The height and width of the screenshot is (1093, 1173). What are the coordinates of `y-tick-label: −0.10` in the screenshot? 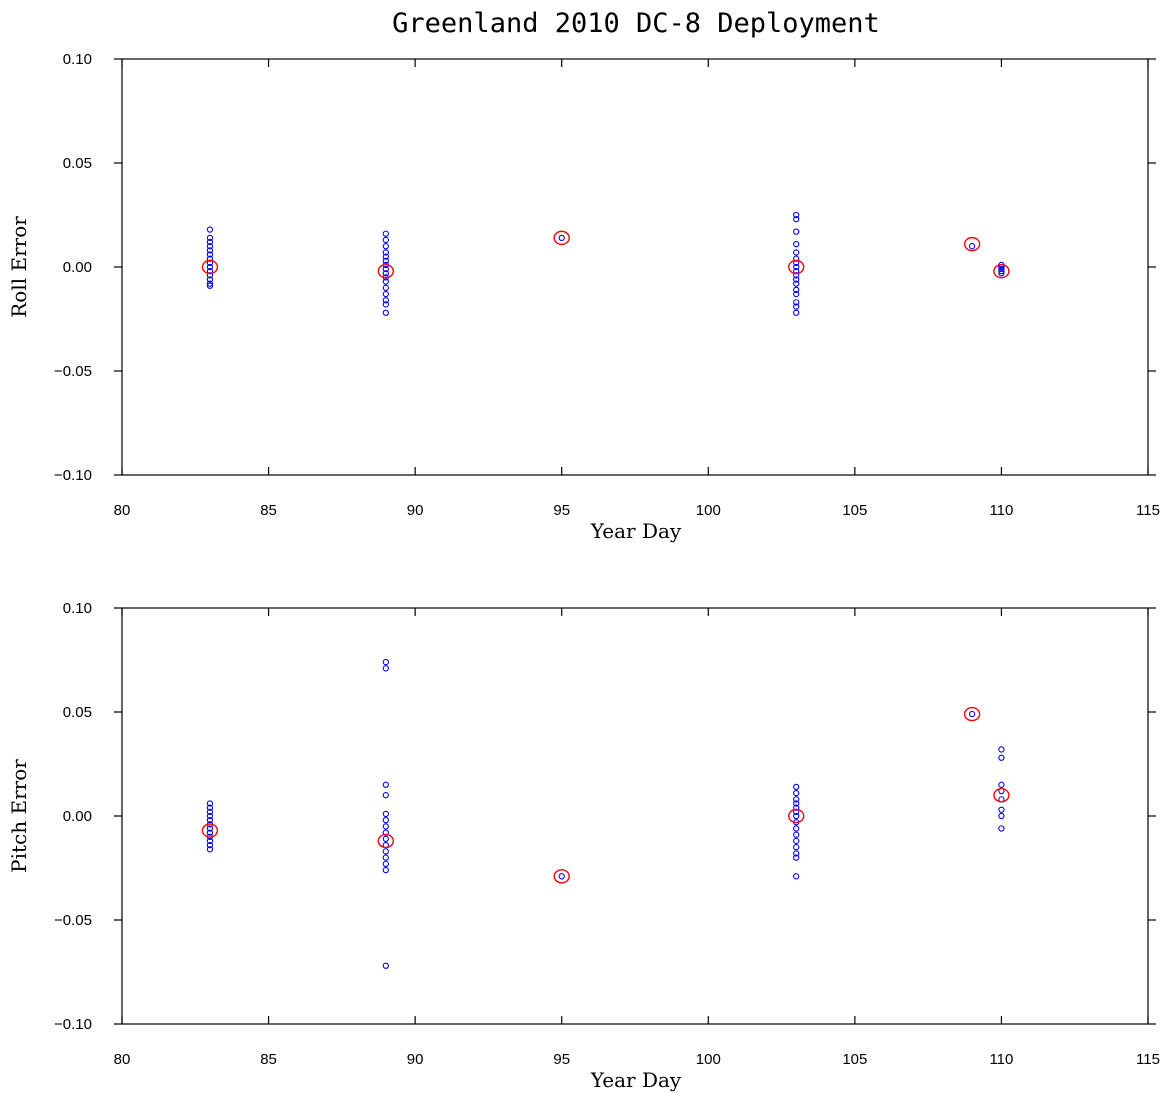 It's located at (73, 475).